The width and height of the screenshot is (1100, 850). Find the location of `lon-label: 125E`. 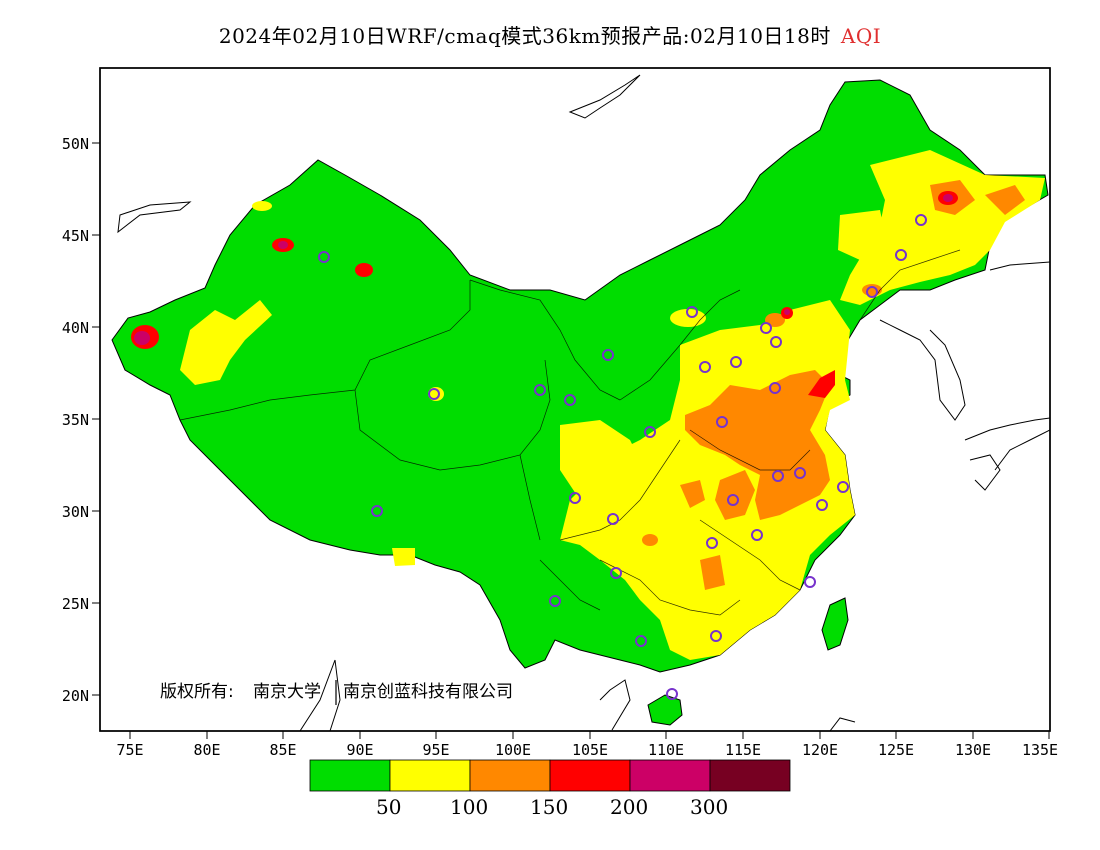

lon-label: 125E is located at coordinates (896, 750).